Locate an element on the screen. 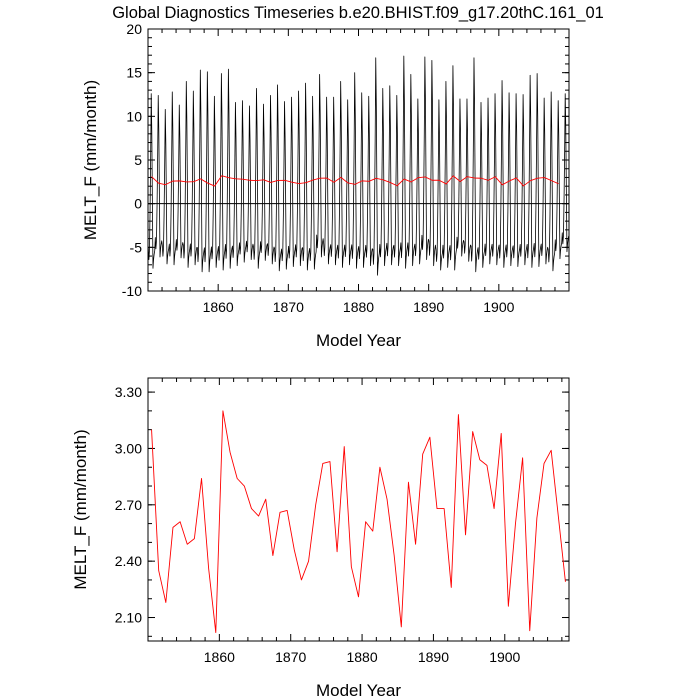  y-tick-label: 20 is located at coordinates (134, 29).